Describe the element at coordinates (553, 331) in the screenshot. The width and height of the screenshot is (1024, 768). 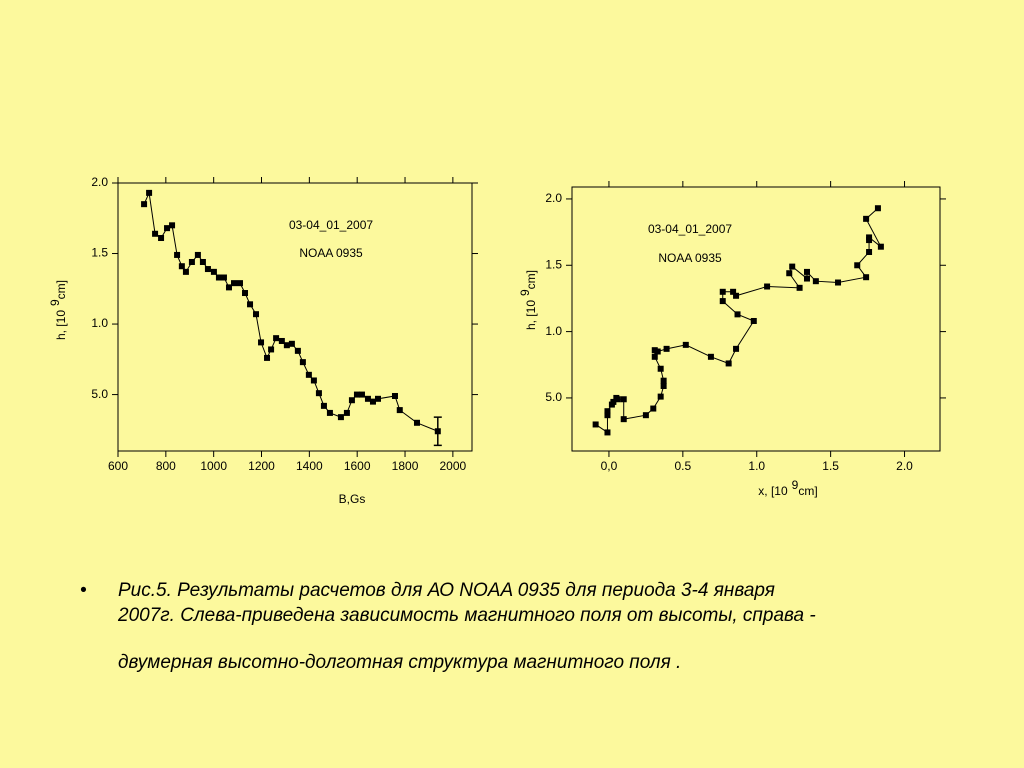
I see `y-tick-label: 1.0` at that location.